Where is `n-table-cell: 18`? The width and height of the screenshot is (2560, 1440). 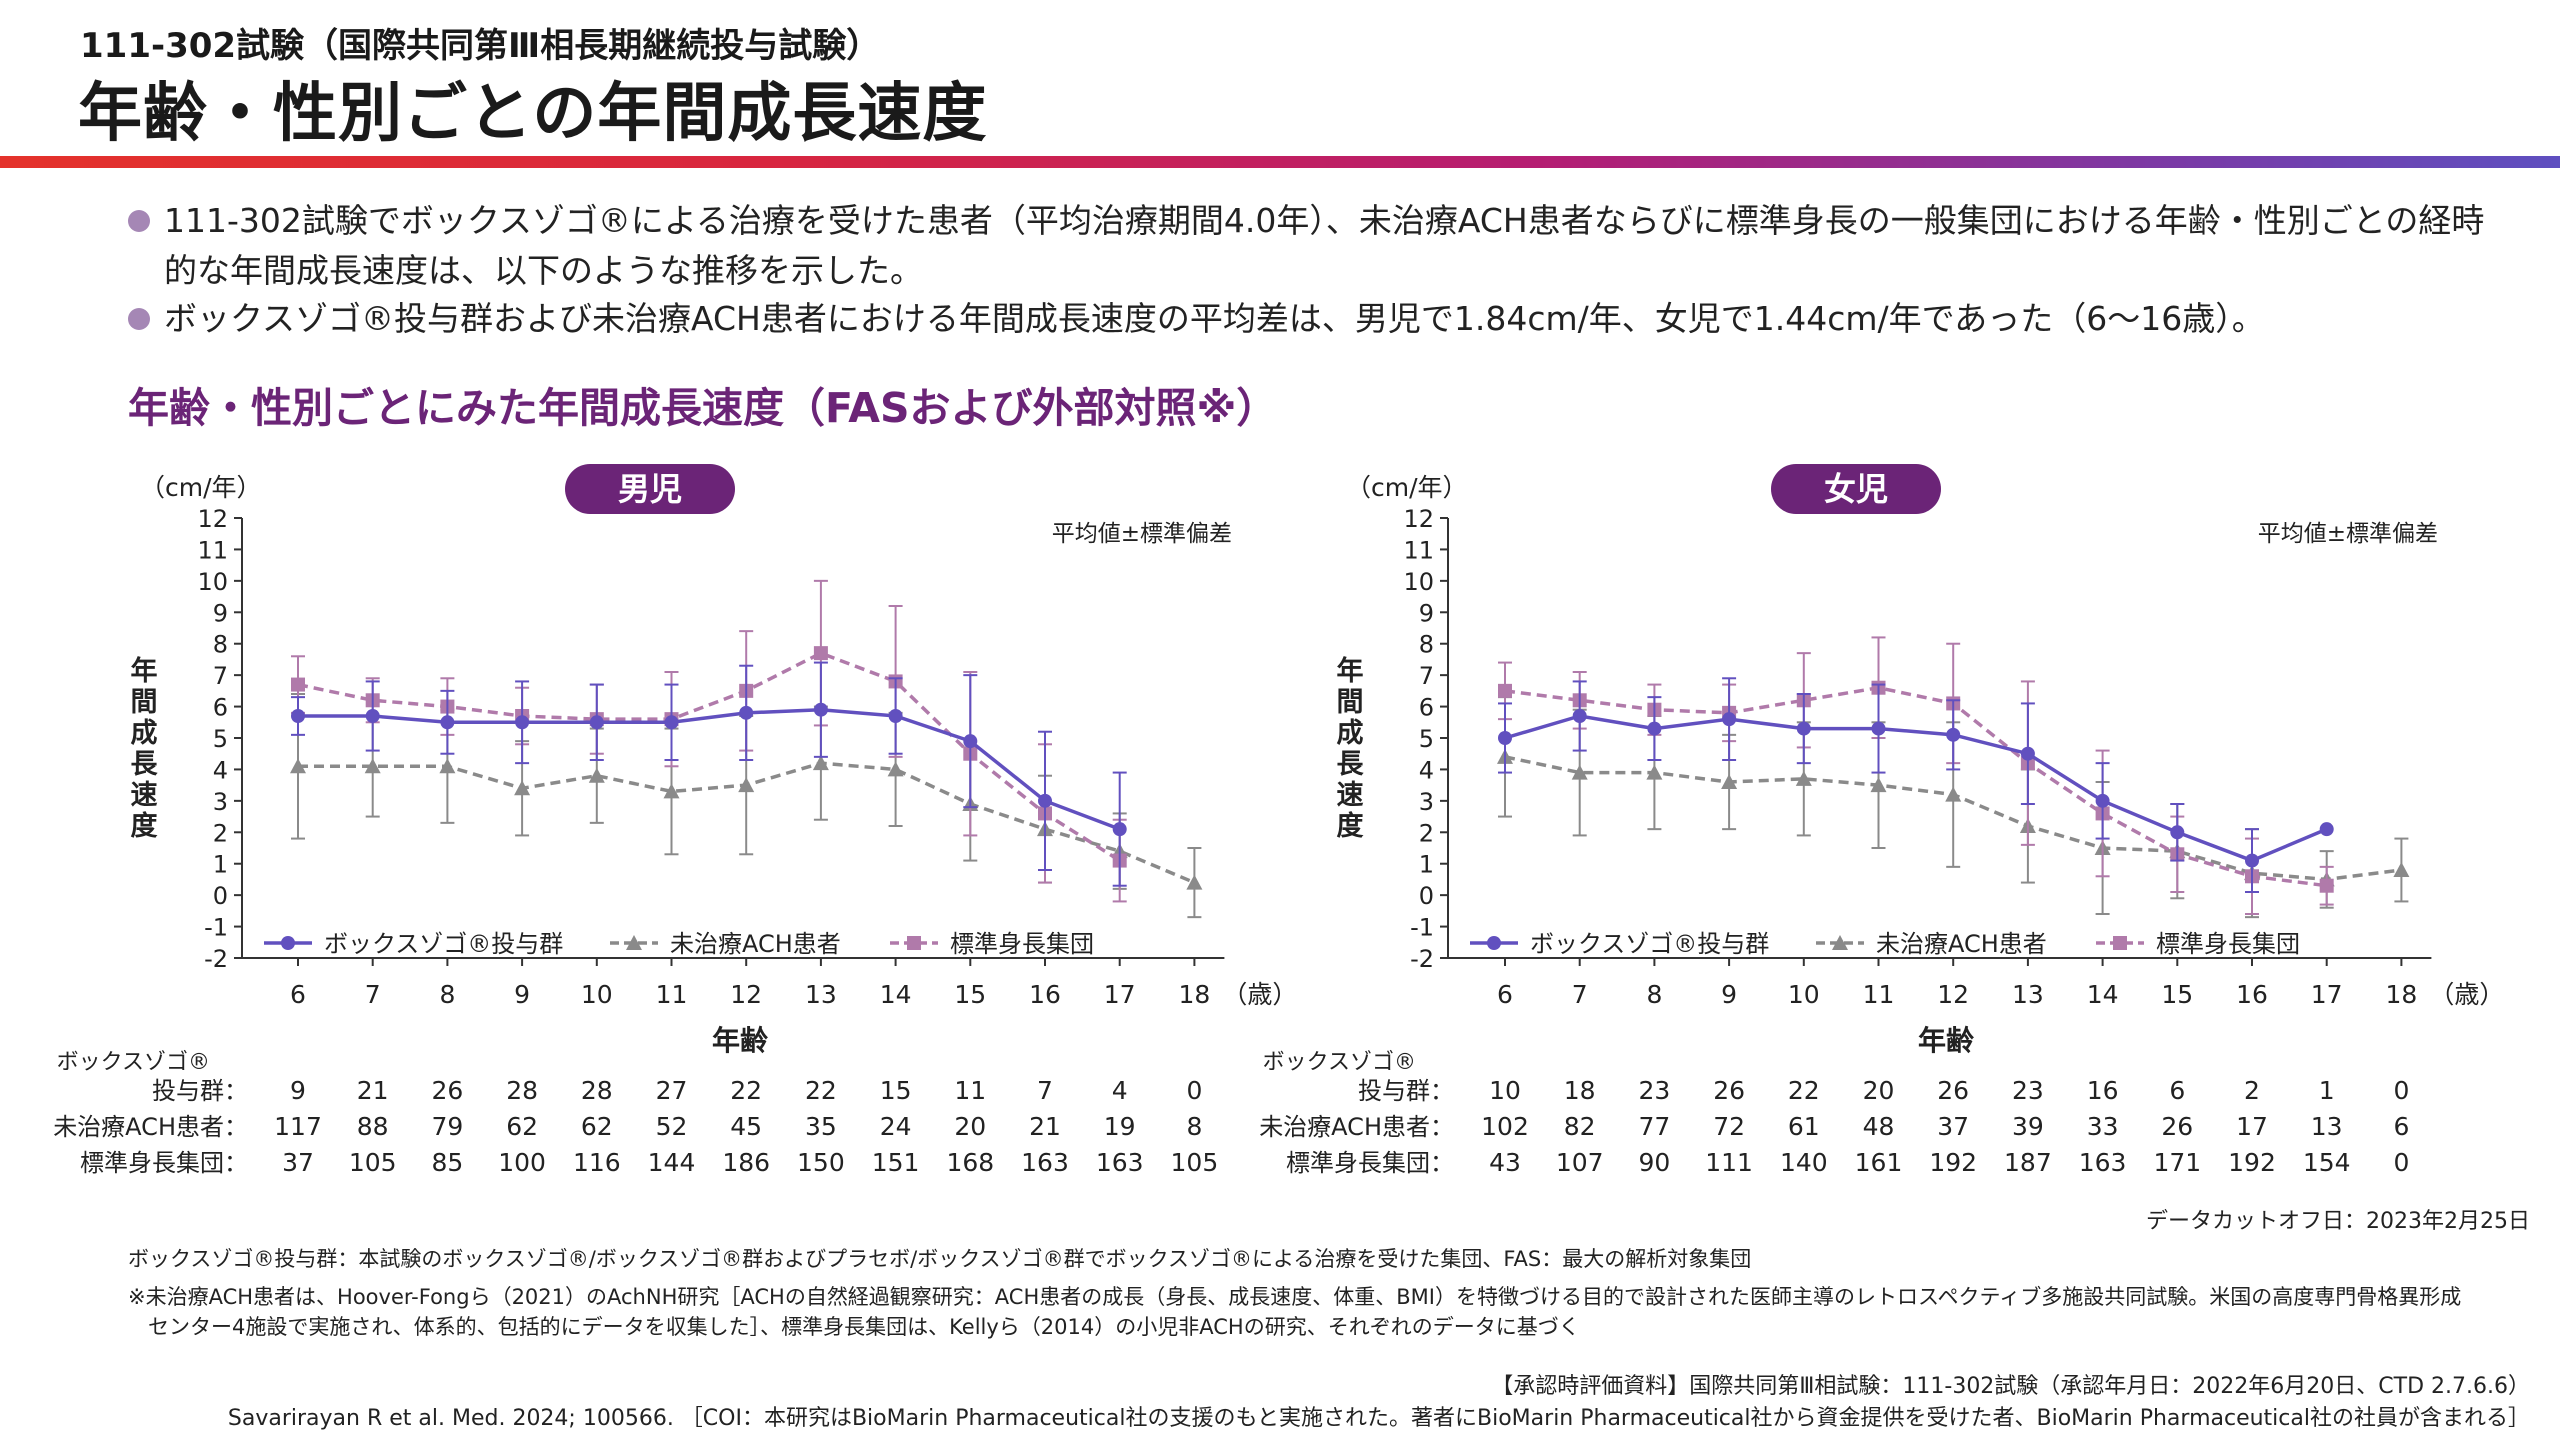 n-table-cell: 18 is located at coordinates (1580, 1090).